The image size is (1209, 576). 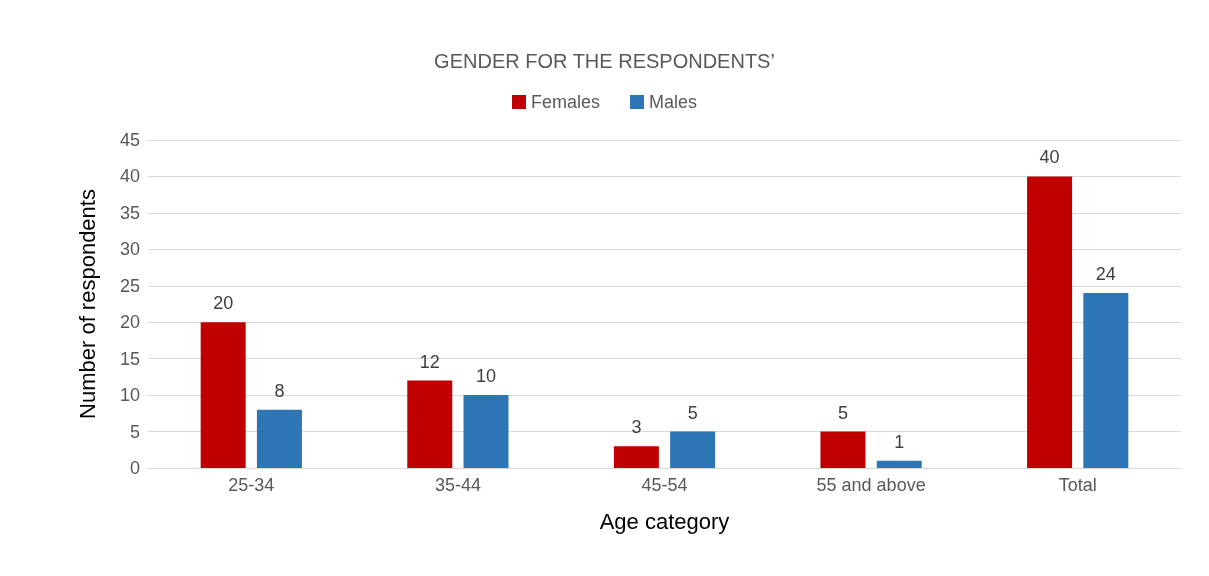 I want to click on data-label: 24, so click(x=1105, y=274).